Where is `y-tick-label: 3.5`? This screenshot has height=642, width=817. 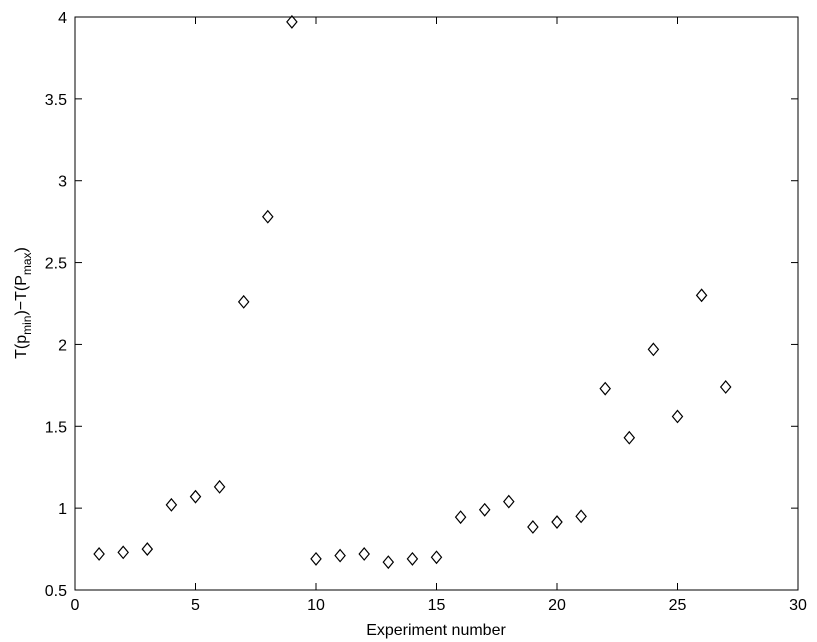 y-tick-label: 3.5 is located at coordinates (56, 100).